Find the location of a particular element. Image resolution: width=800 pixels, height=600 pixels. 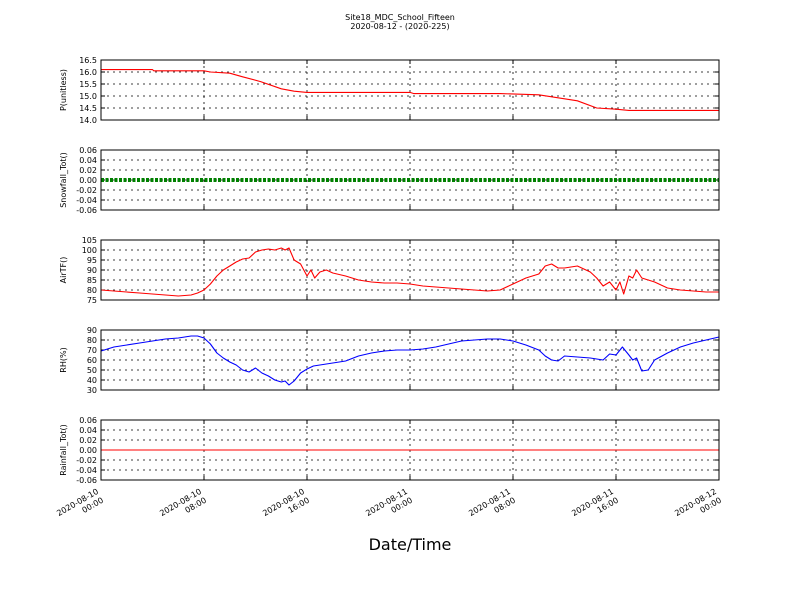

x-tick-label: 2020-08-1100:00 is located at coordinates (389, 507).